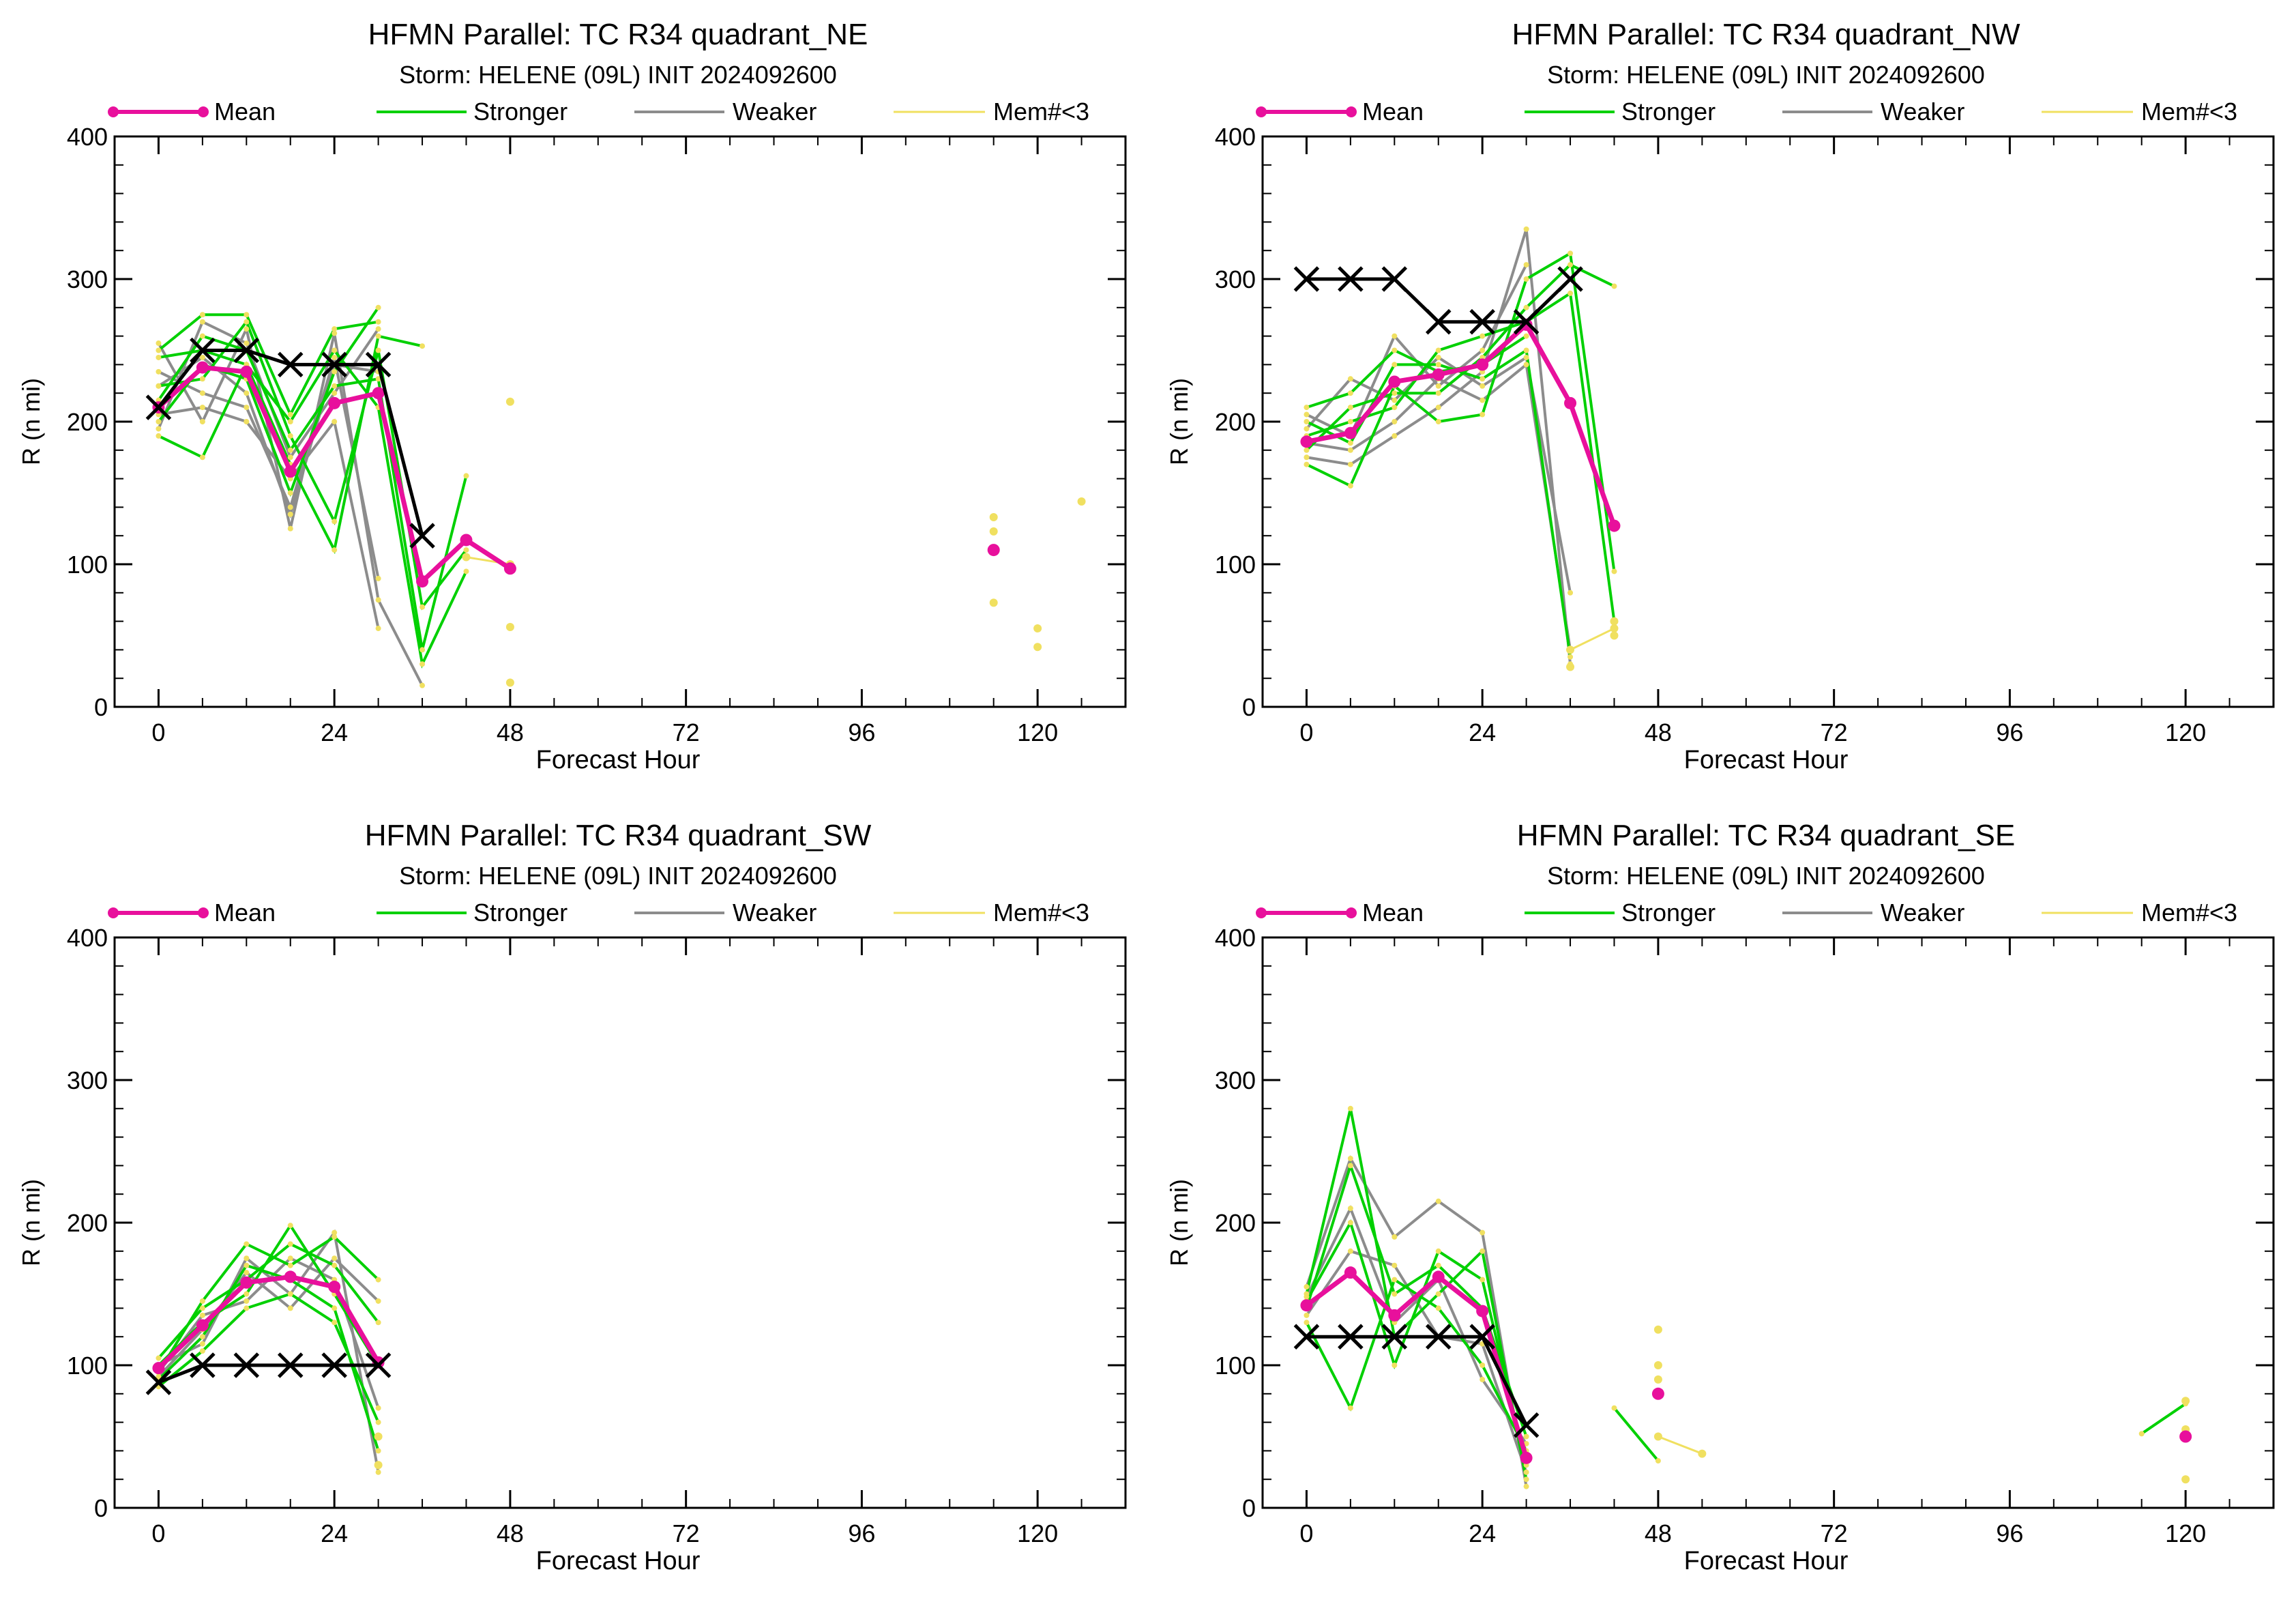  What do you see at coordinates (862, 1533) in the screenshot?
I see `x-tick-label: 96` at bounding box center [862, 1533].